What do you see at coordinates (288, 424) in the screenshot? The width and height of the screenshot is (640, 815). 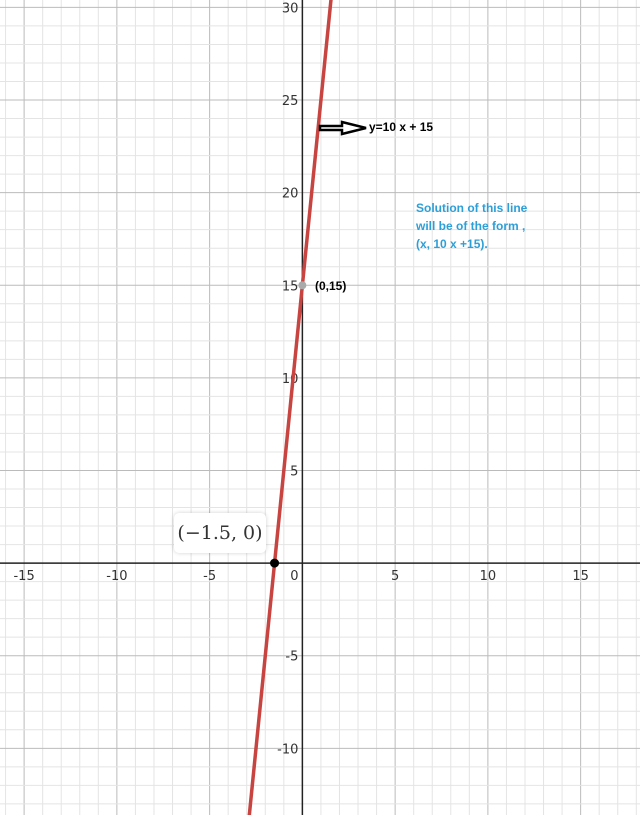 I see `points` at bounding box center [288, 424].